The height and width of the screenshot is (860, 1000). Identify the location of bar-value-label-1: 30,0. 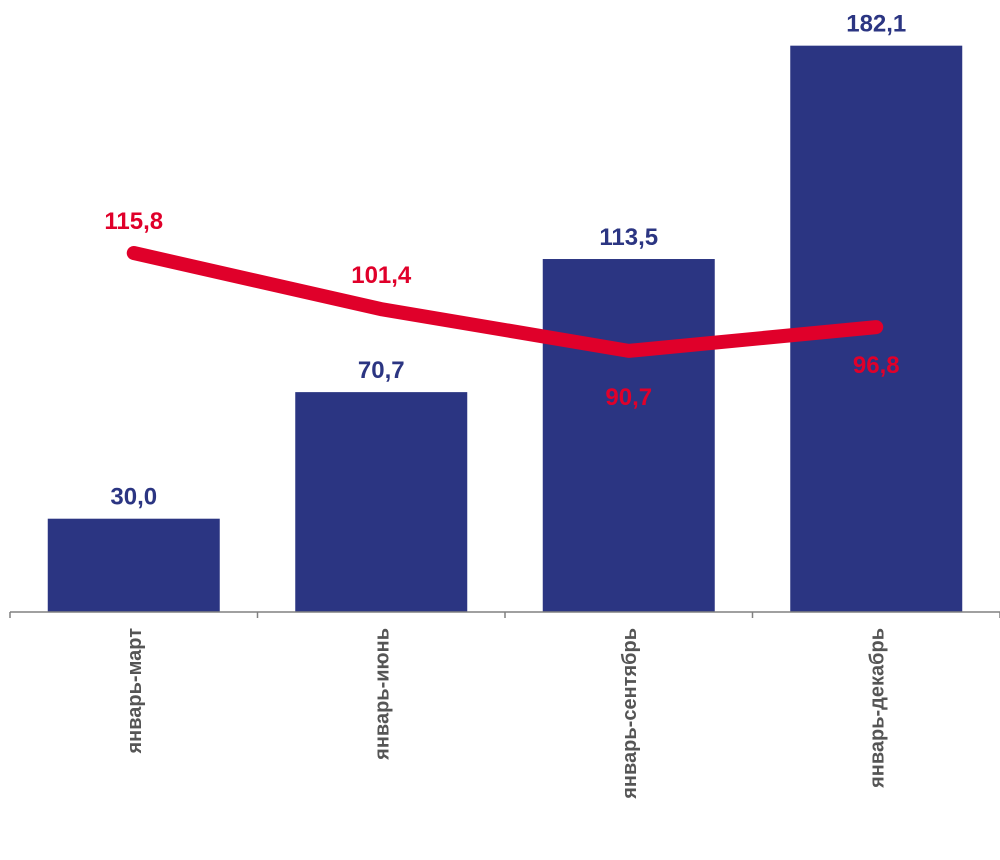
(133, 497).